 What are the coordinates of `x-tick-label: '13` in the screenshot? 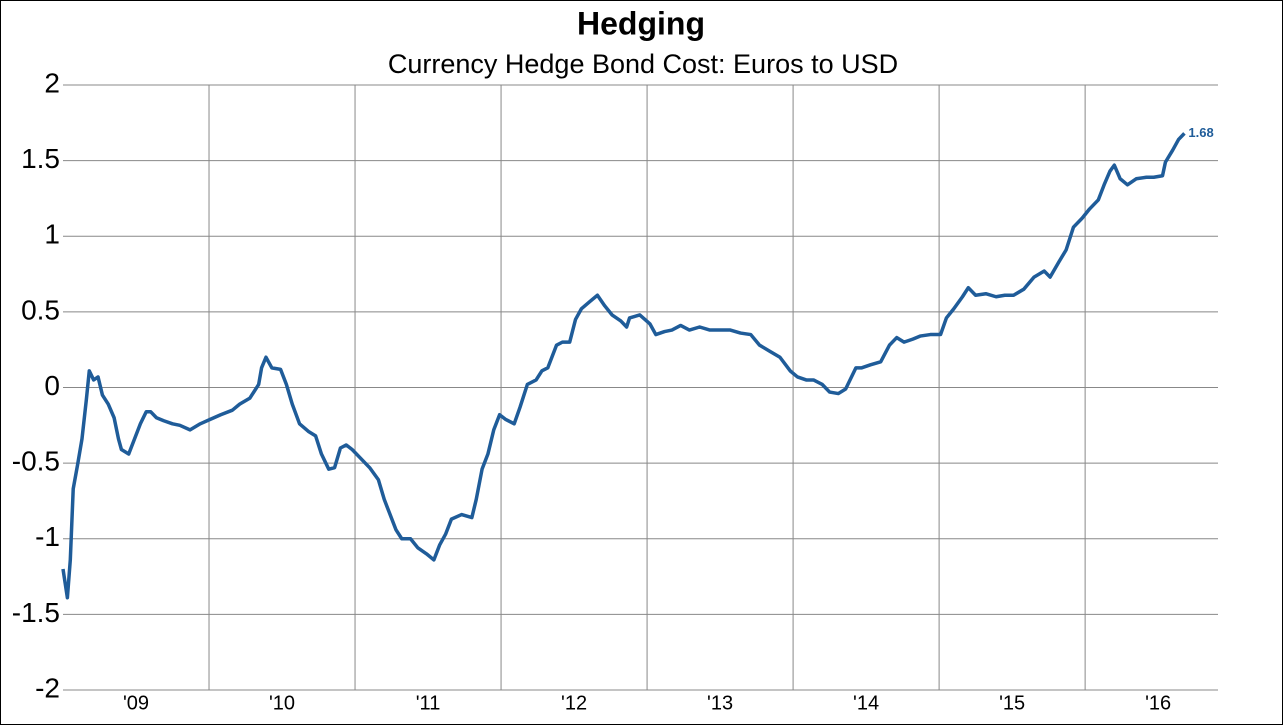 It's located at (720, 703).